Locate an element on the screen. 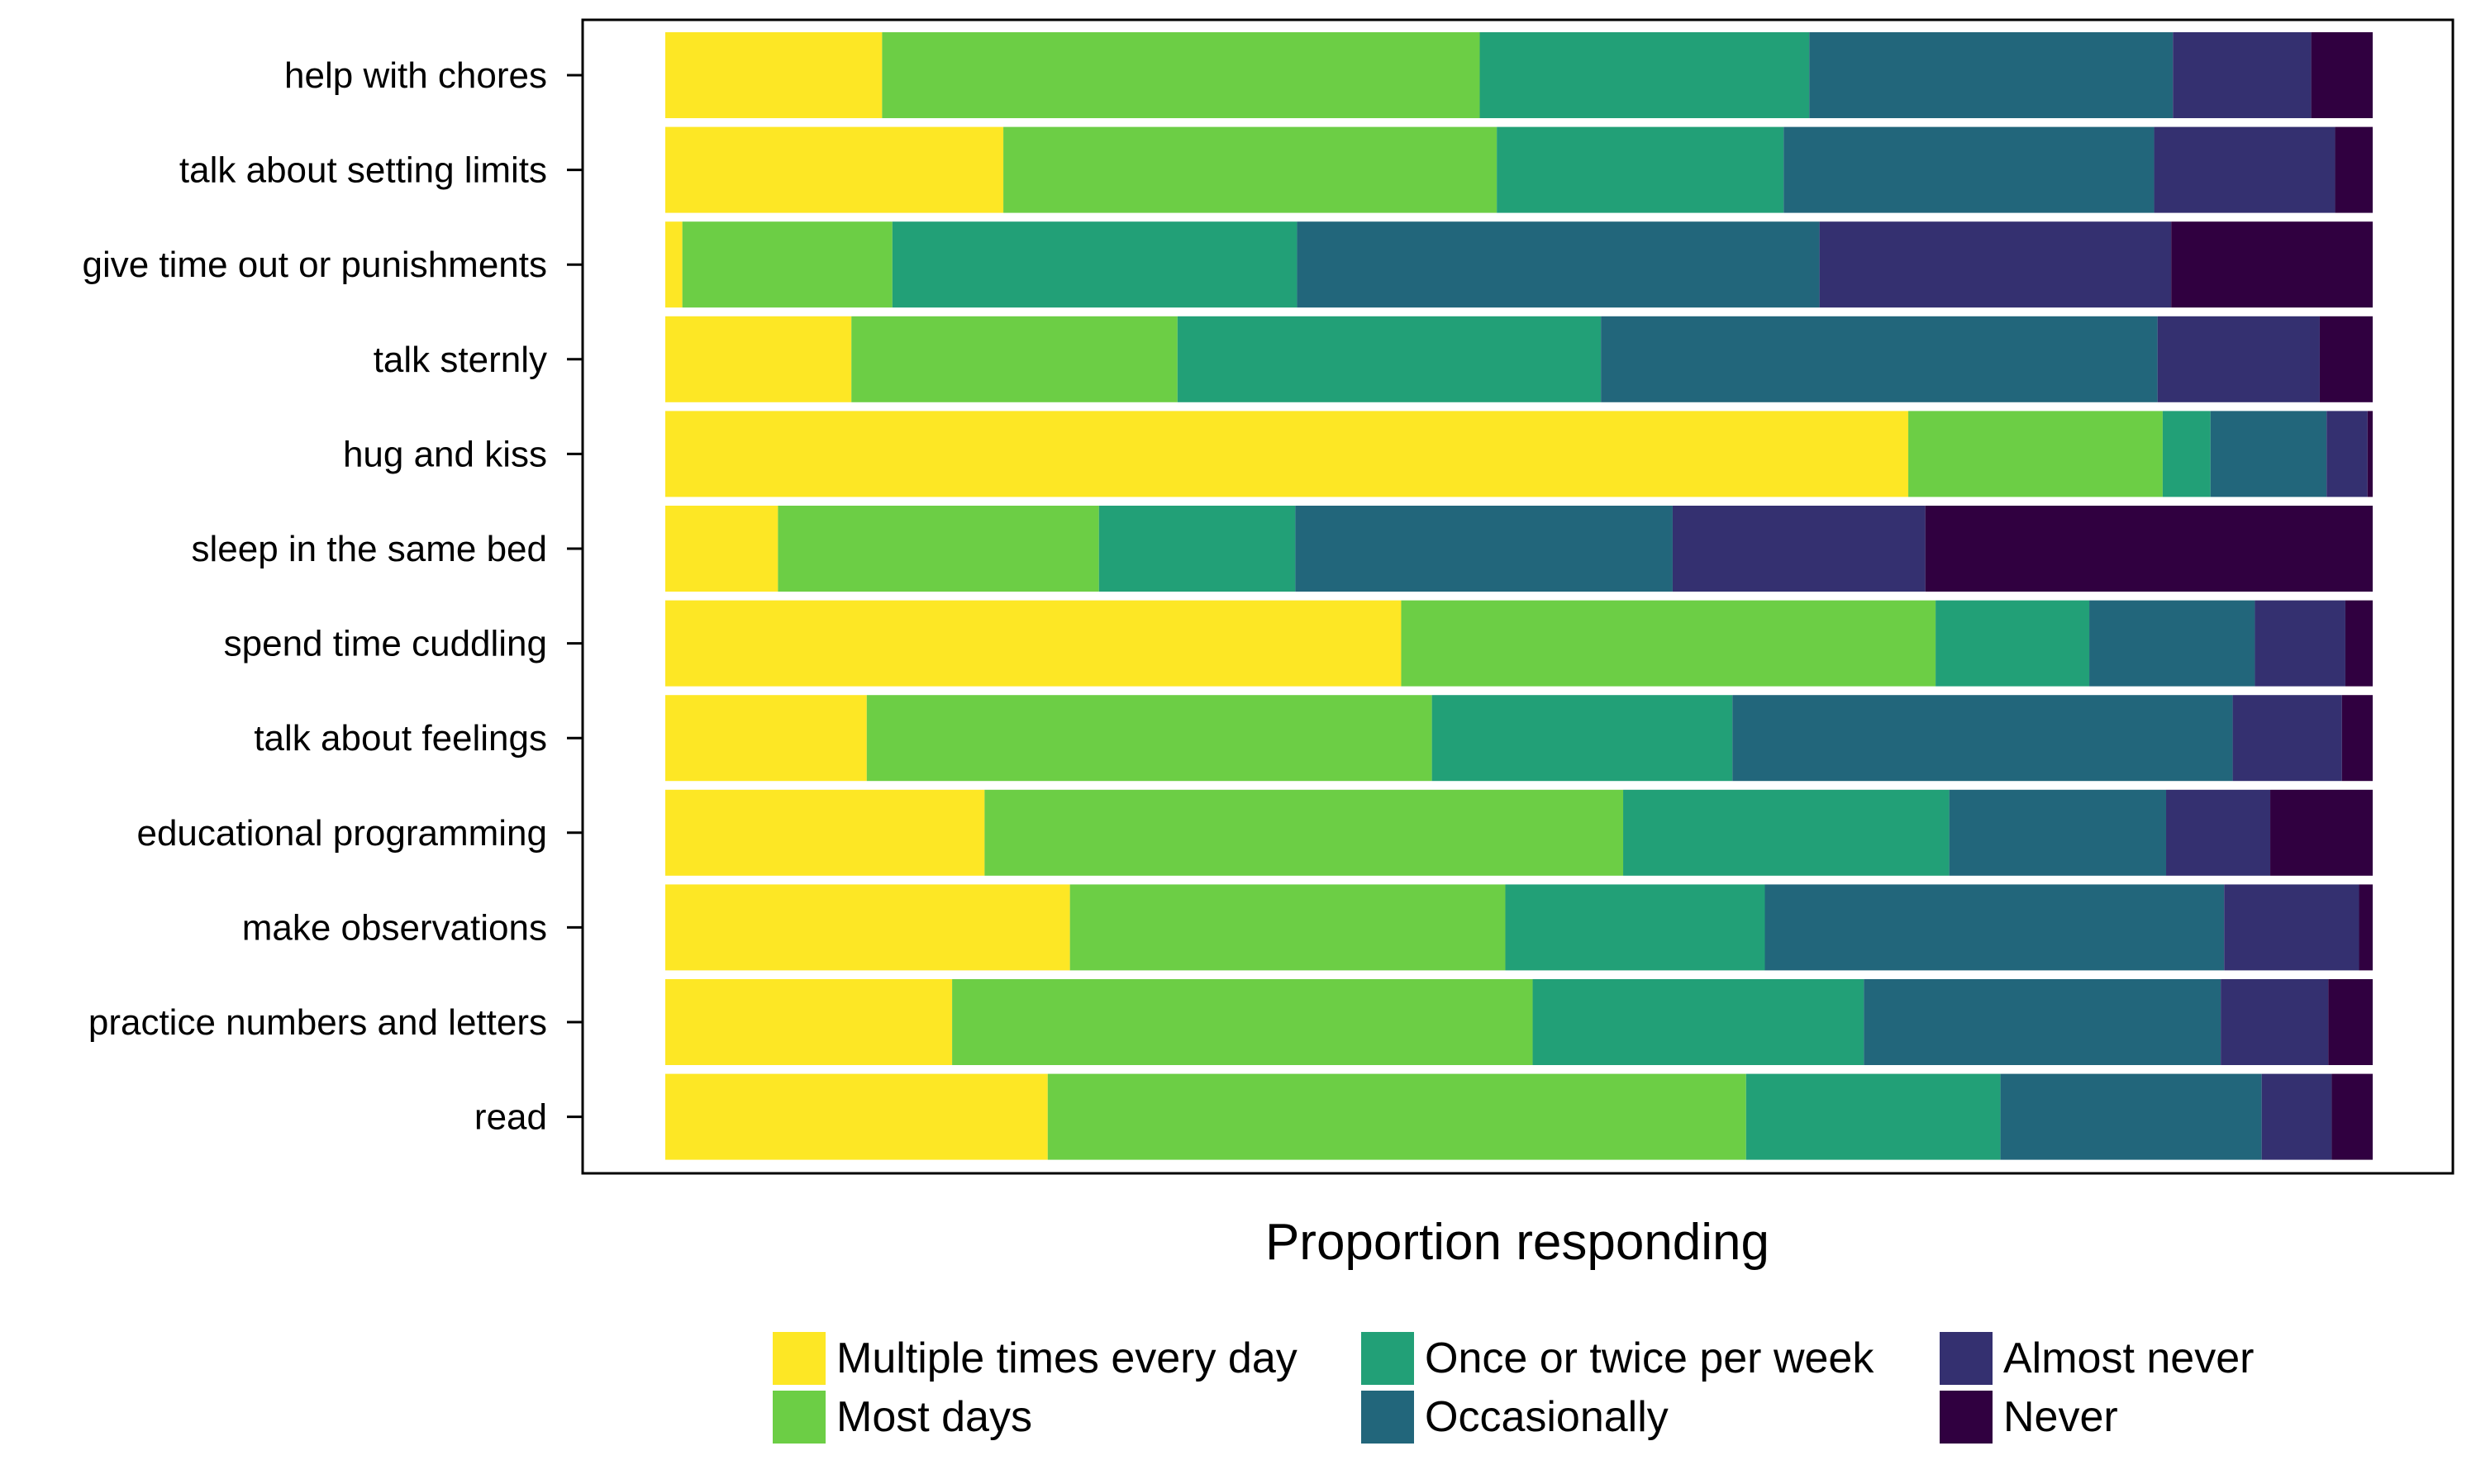 The width and height of the screenshot is (2476, 1484). y-tick-label-talk-sternly: talk sternly is located at coordinates (460, 360).